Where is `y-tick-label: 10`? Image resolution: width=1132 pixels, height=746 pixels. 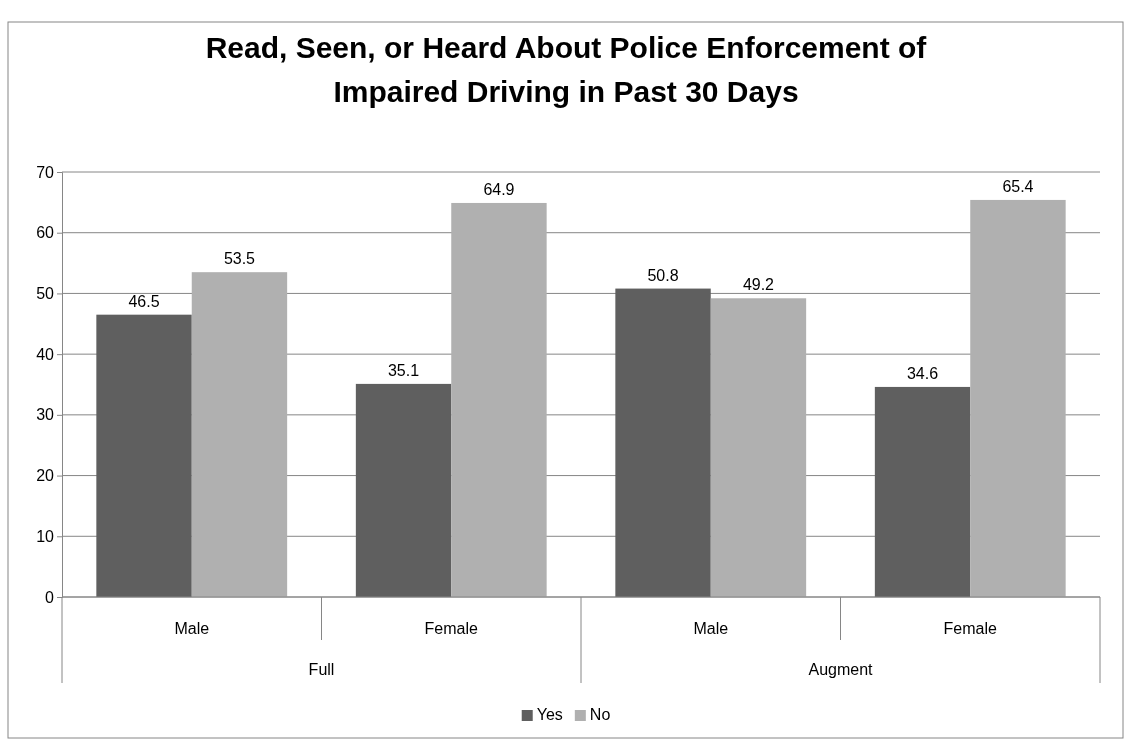
y-tick-label: 10 is located at coordinates (45, 536).